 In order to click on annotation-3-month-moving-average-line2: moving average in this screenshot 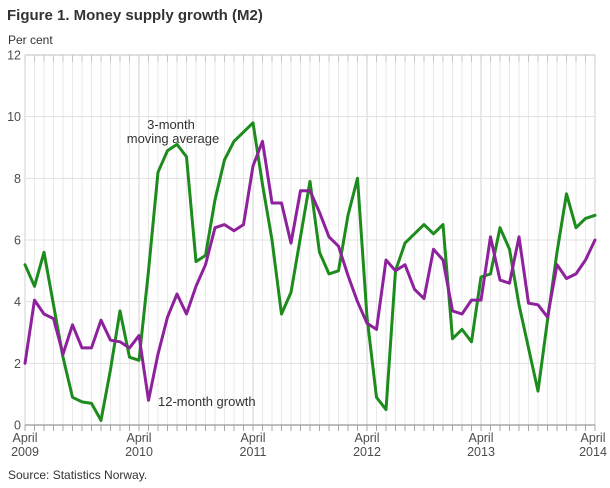, I will do `click(173, 138)`.